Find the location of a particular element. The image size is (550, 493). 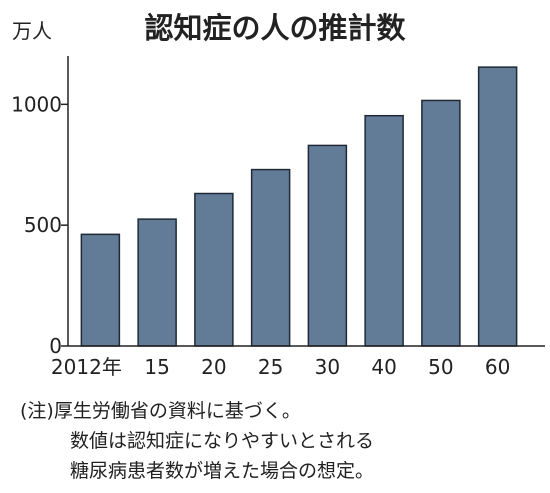

footnote-line-3: 糖尿病患者数が増えた場合の想定。 is located at coordinates (222, 471).